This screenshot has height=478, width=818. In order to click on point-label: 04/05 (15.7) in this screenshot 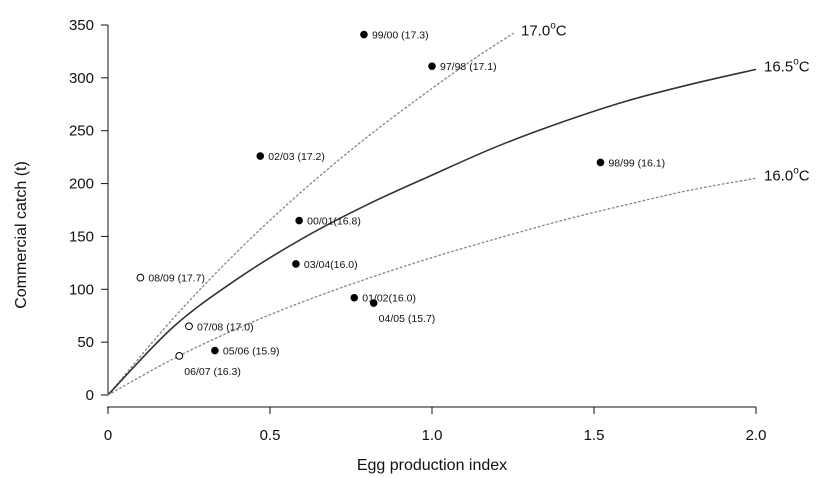, I will do `click(407, 319)`.